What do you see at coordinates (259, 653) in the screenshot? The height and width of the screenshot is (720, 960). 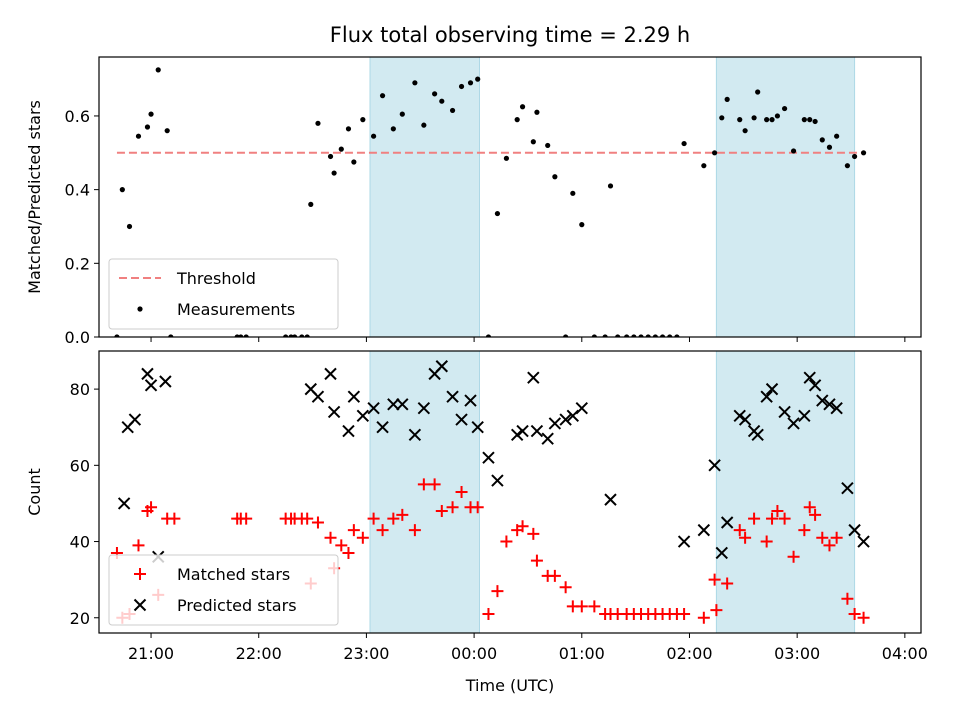 I see `x-tick-label: 22:00` at bounding box center [259, 653].